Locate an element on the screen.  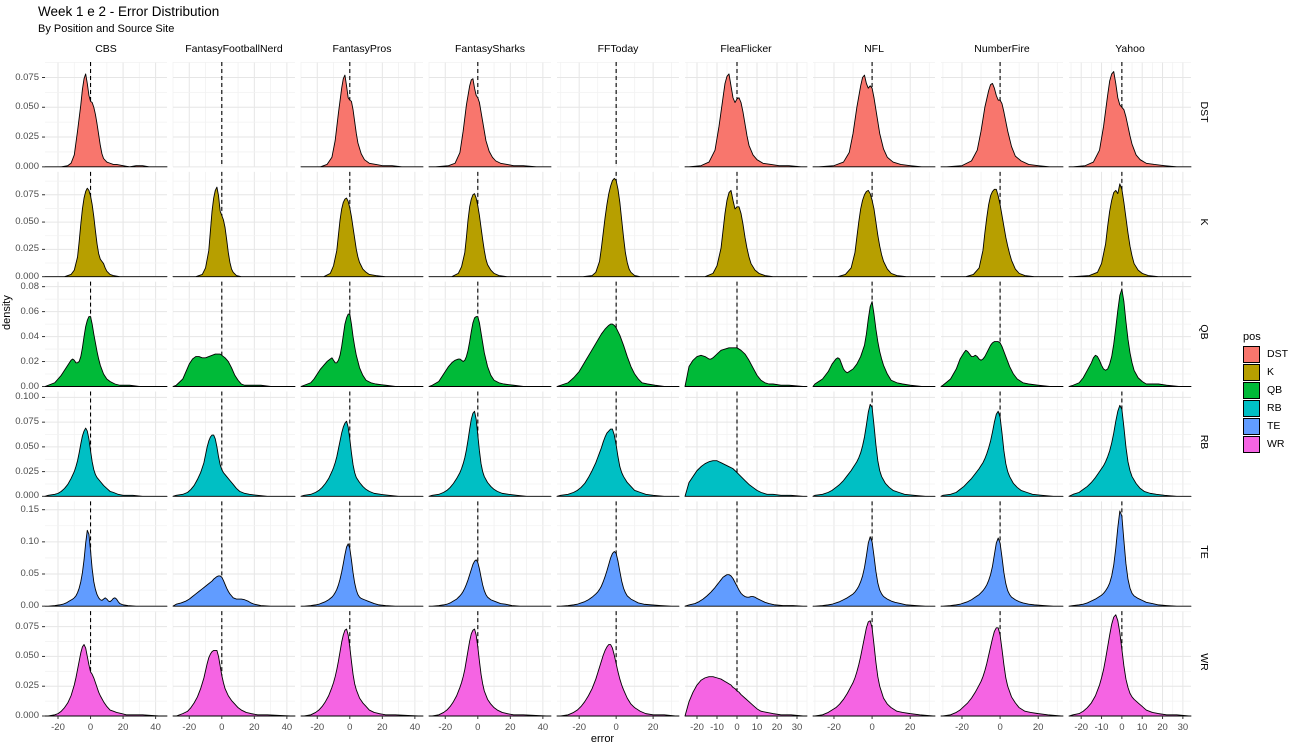
legend-label: WR is located at coordinates (1276, 444).